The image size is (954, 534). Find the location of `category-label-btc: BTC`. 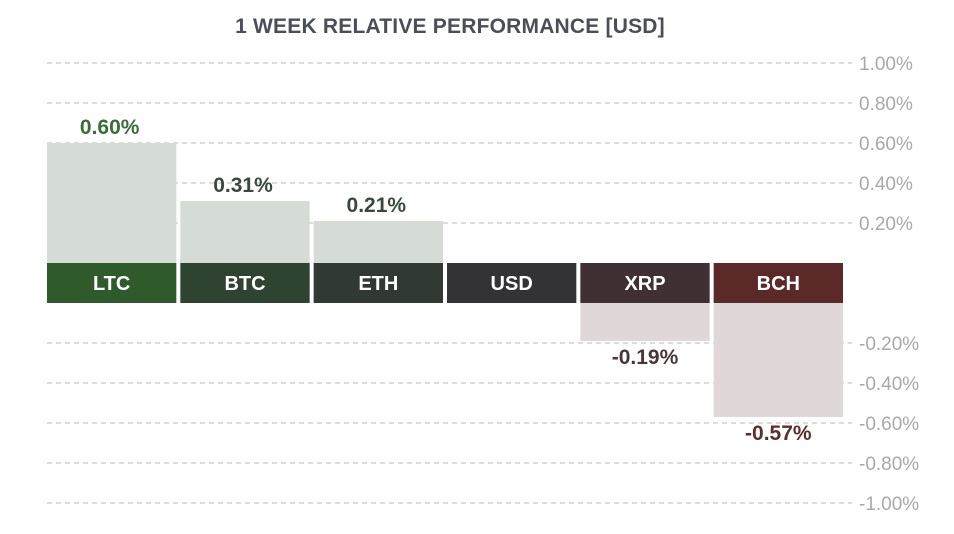

category-label-btc: BTC is located at coordinates (244, 284).